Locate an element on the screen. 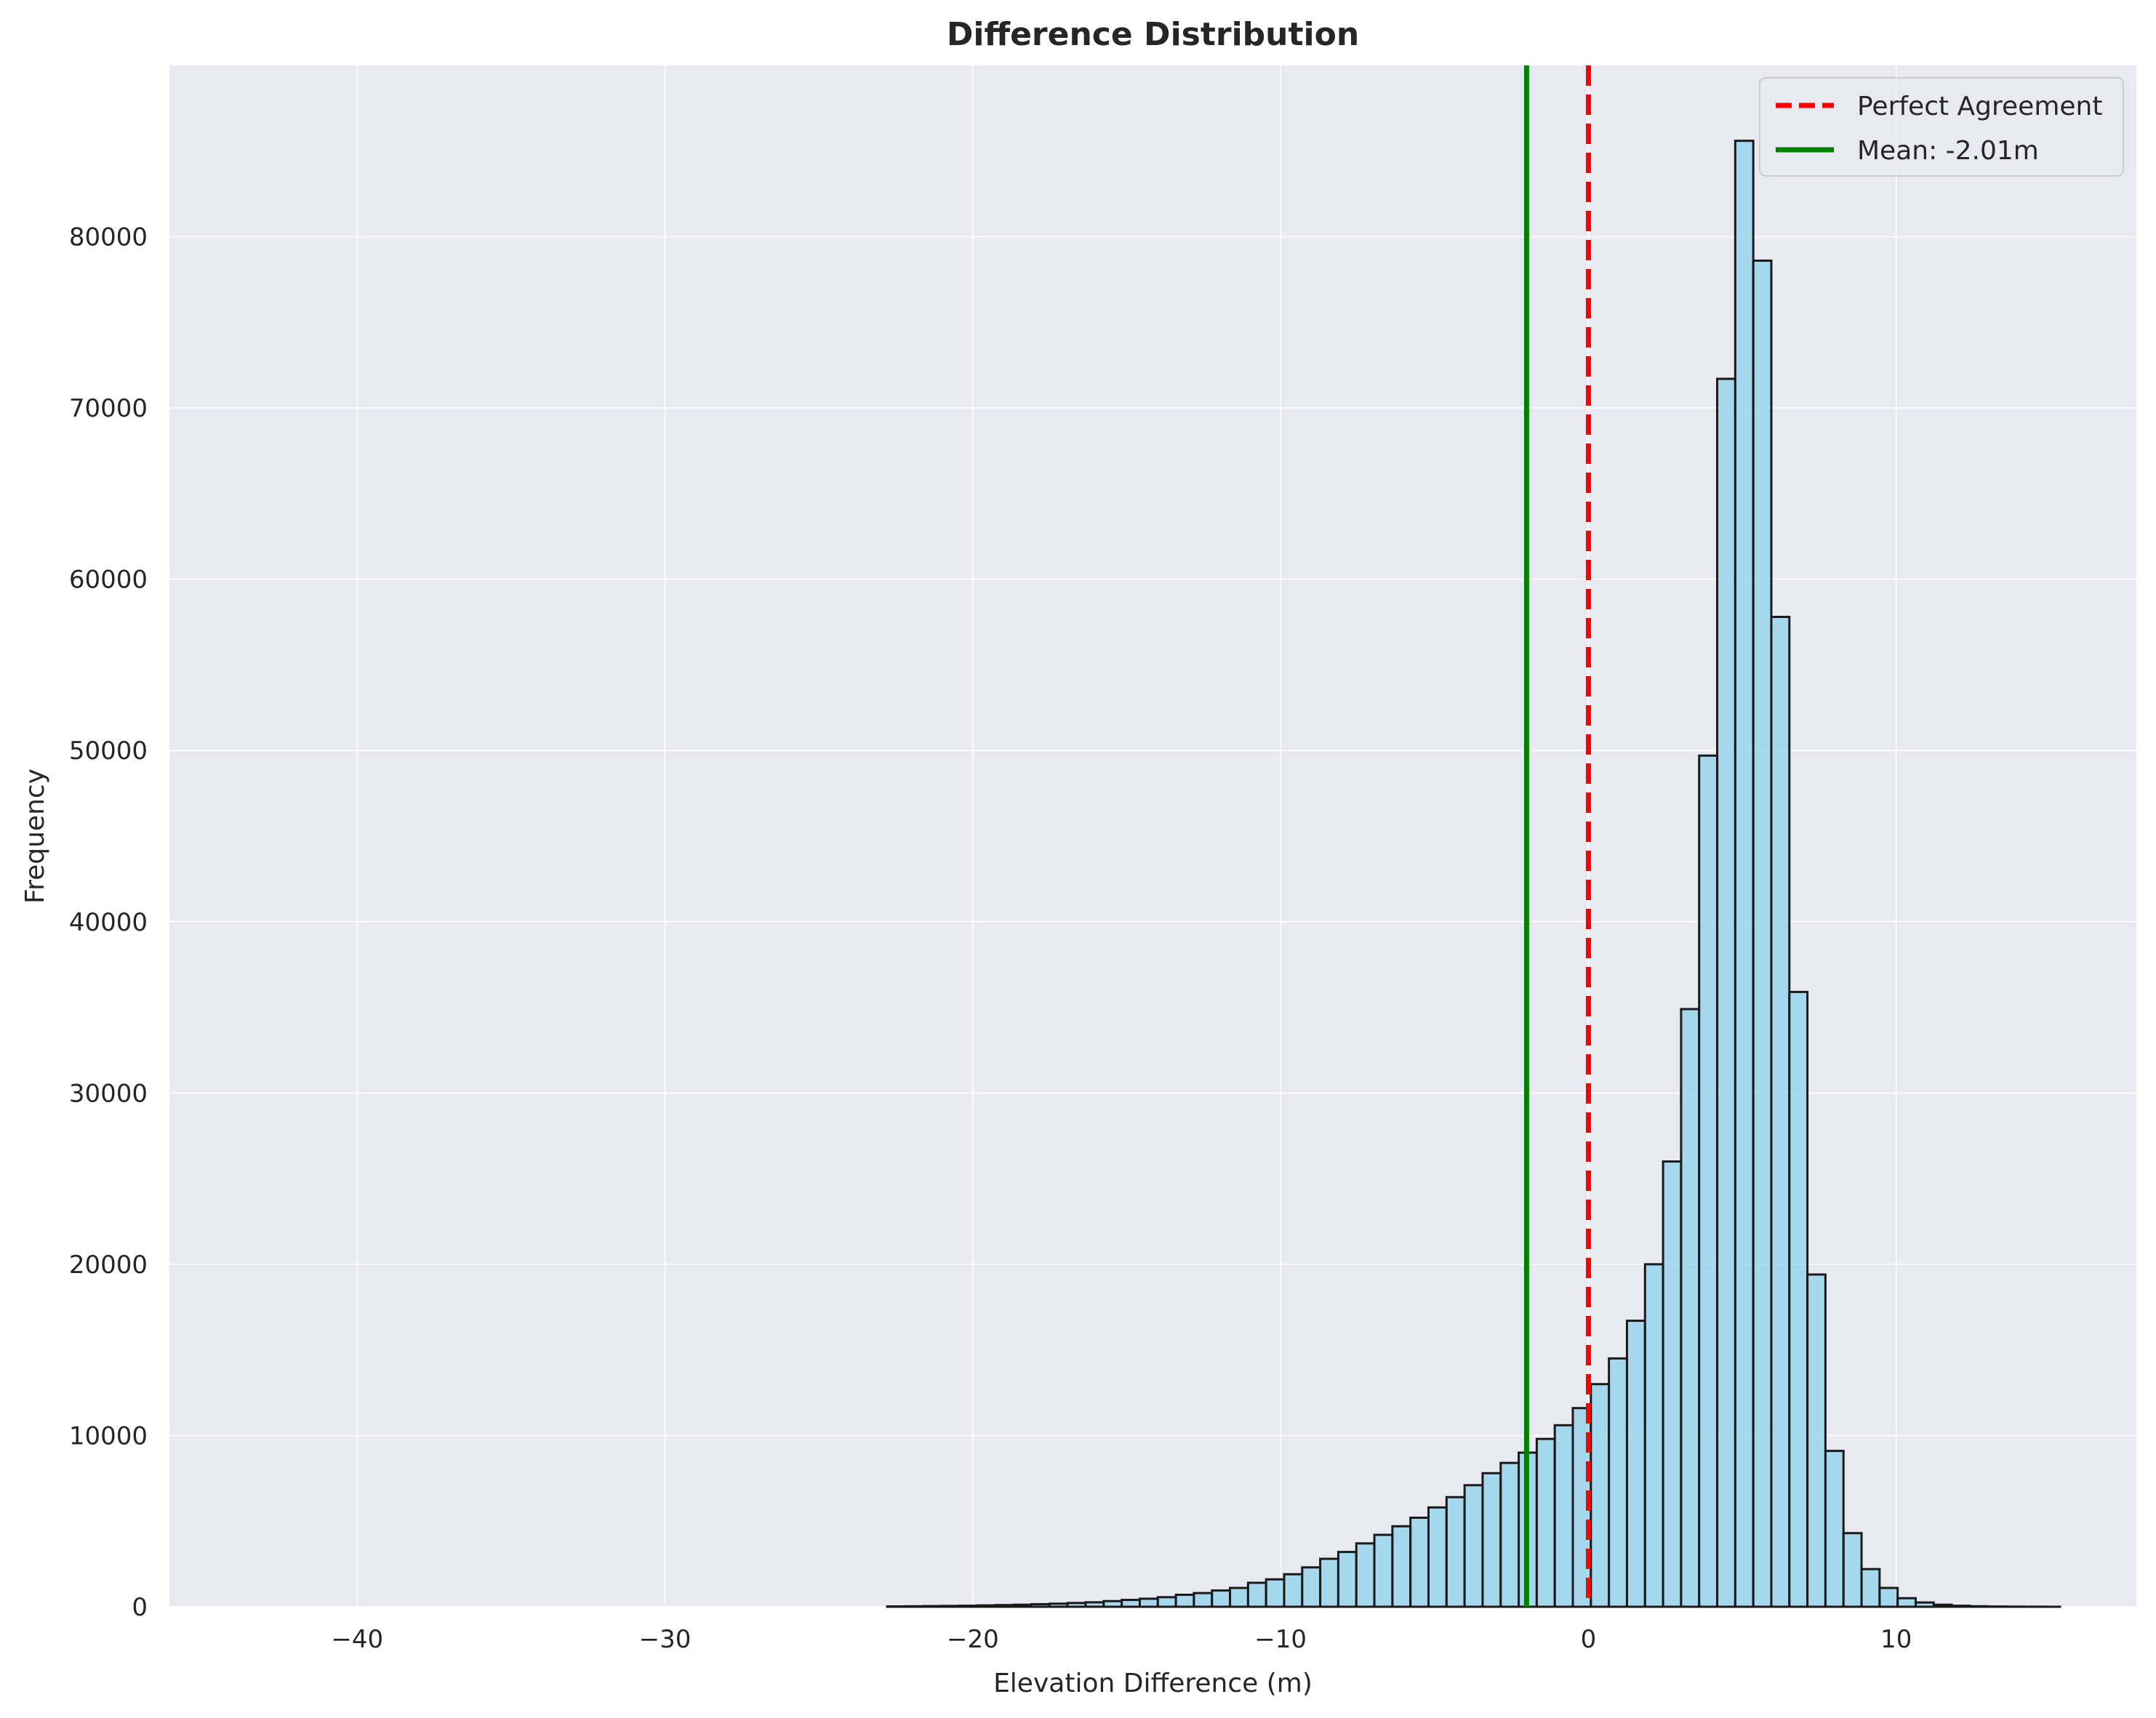  y-tick-label: 30000 is located at coordinates (108, 1093).